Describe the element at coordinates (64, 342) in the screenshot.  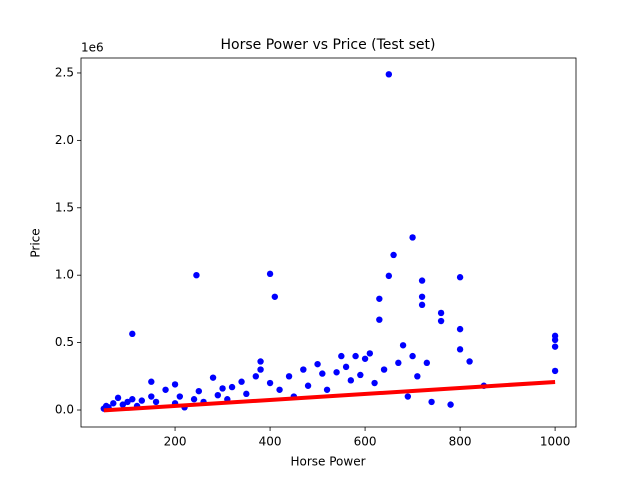
I see `y-tick-label: 0.5` at that location.